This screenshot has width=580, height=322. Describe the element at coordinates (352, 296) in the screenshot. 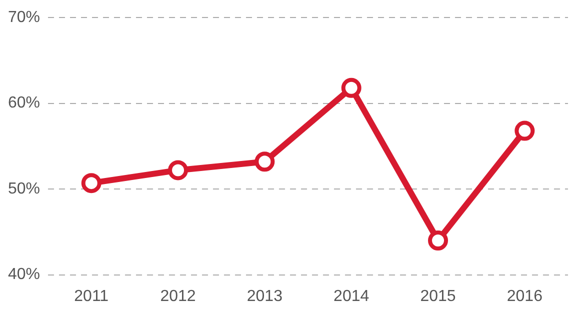

I see `x-tick-label: 2014` at that location.